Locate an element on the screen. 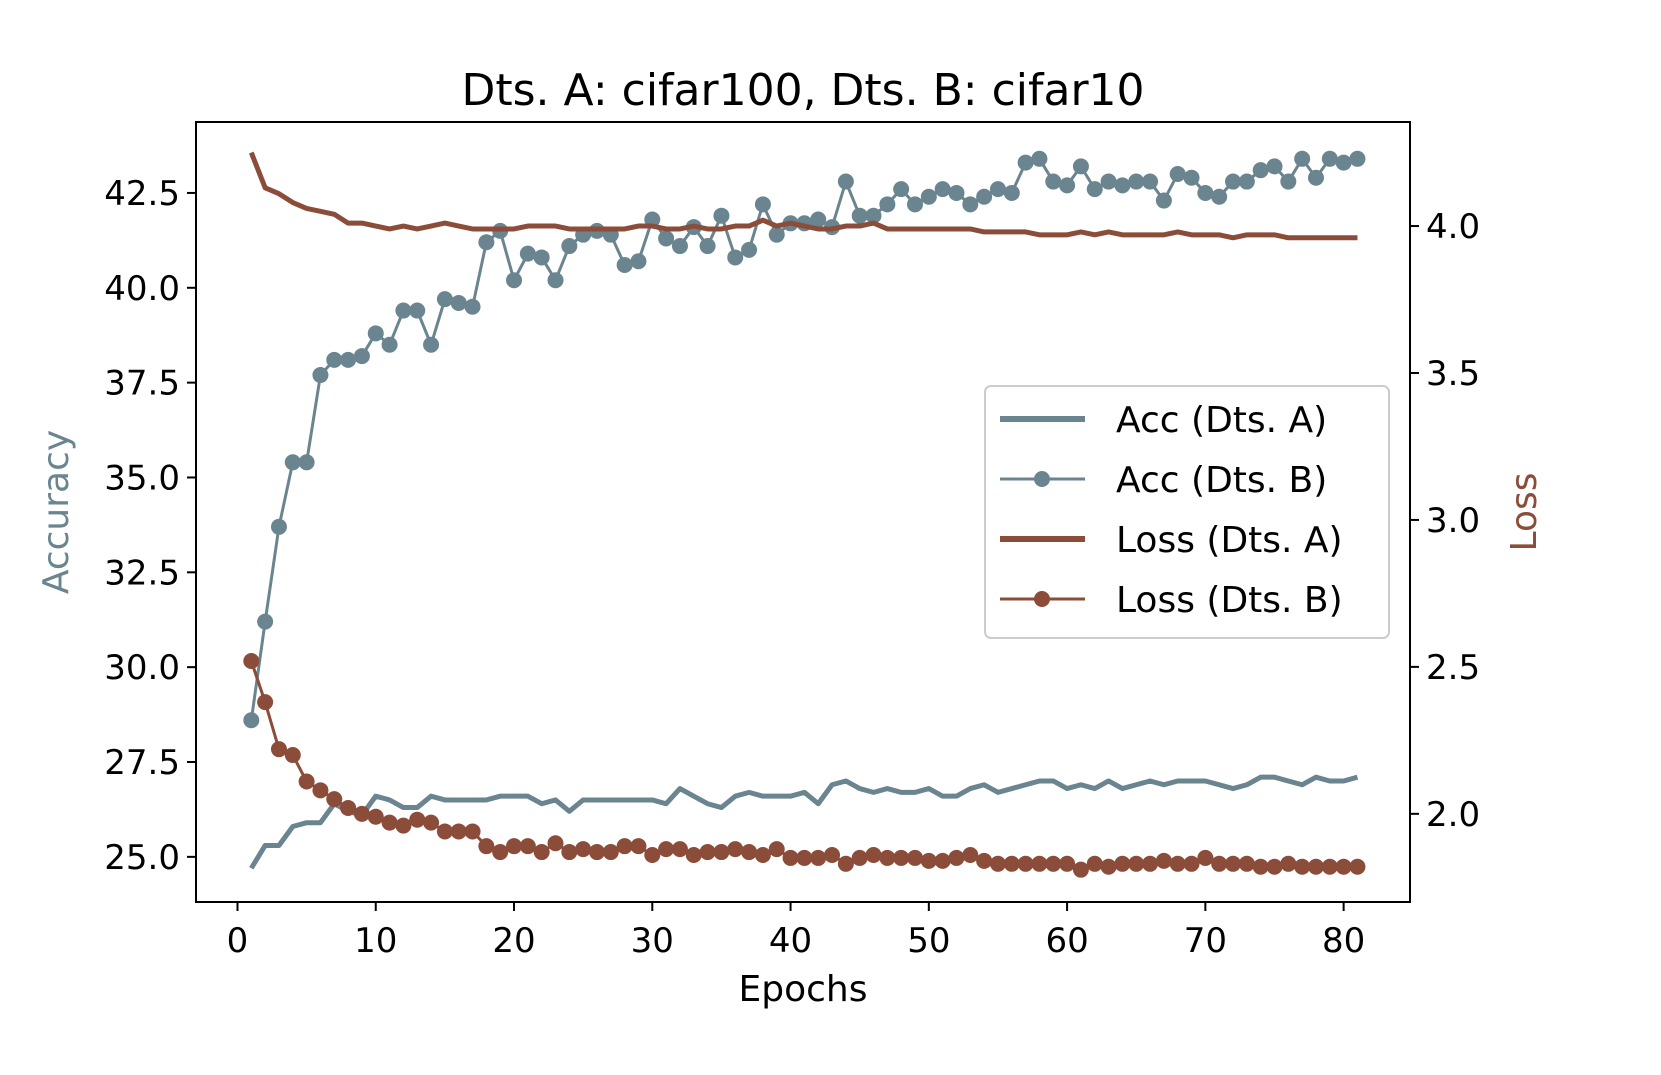 The height and width of the screenshot is (1075, 1661). y-tick-label-left: 30.0 is located at coordinates (142, 668).